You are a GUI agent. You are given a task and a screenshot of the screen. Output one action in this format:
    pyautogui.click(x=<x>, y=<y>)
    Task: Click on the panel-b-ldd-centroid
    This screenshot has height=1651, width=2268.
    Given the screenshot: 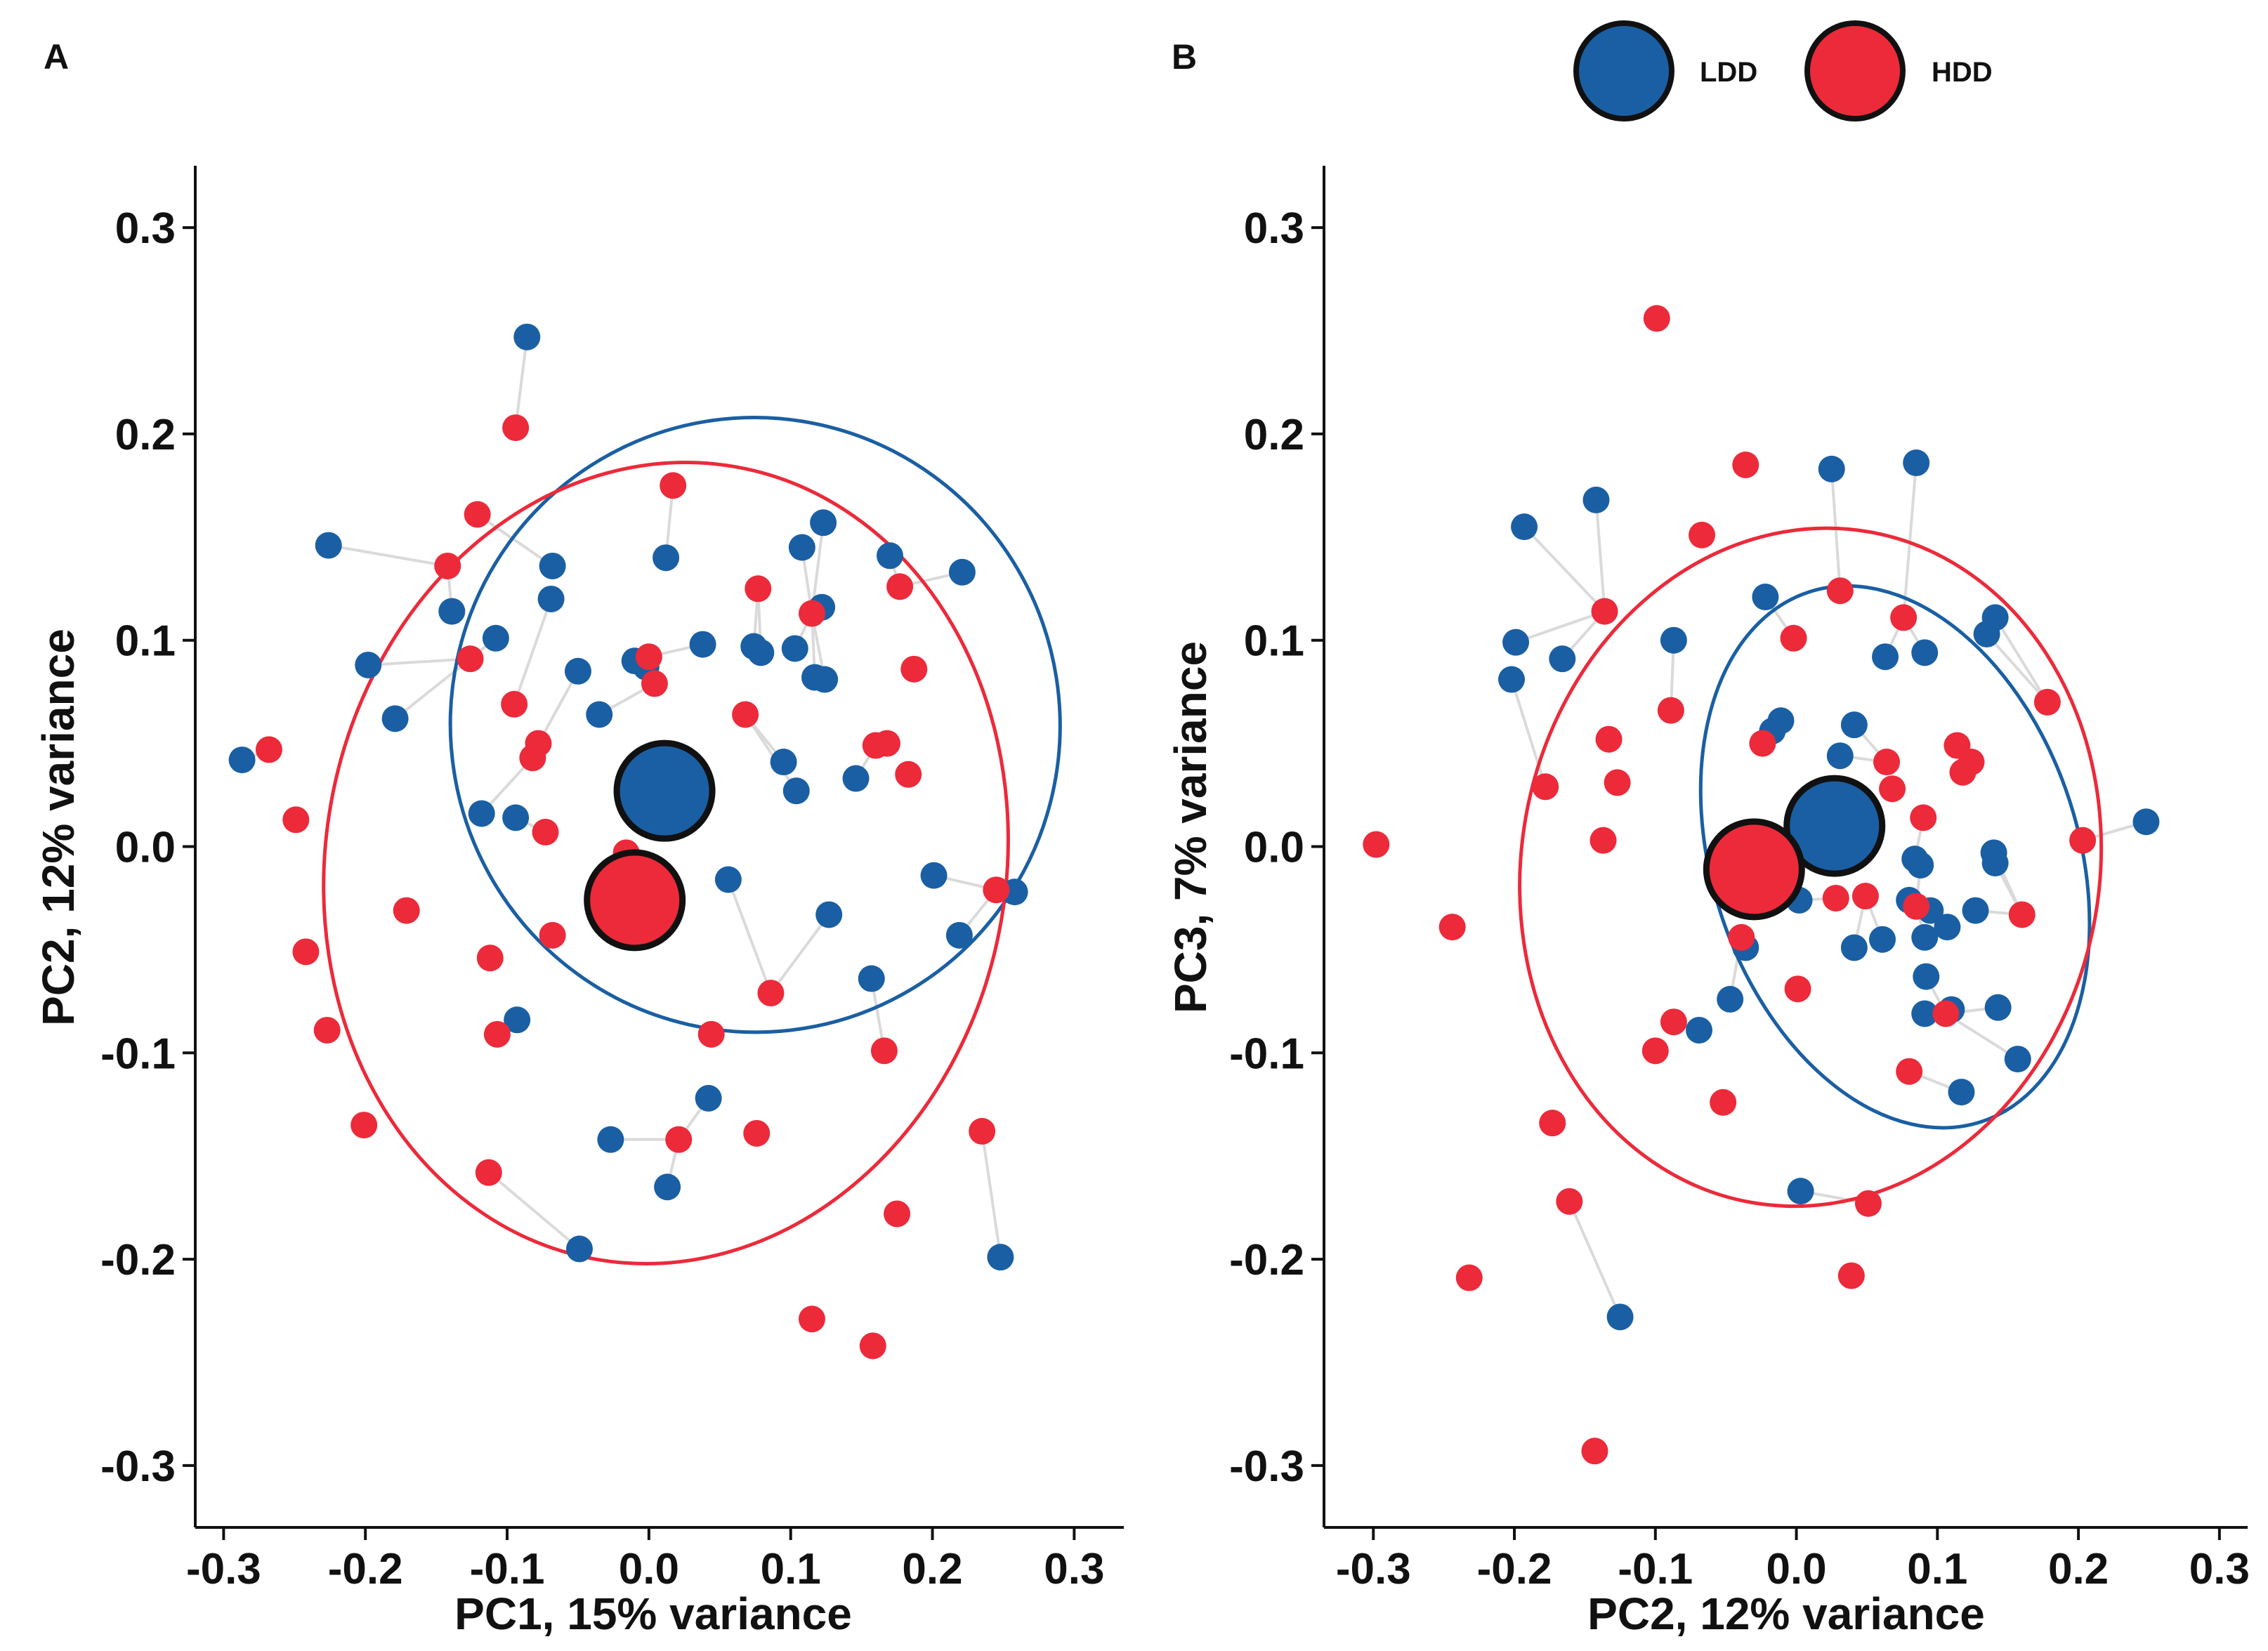 What is the action you would take?
    pyautogui.click(x=1834, y=826)
    